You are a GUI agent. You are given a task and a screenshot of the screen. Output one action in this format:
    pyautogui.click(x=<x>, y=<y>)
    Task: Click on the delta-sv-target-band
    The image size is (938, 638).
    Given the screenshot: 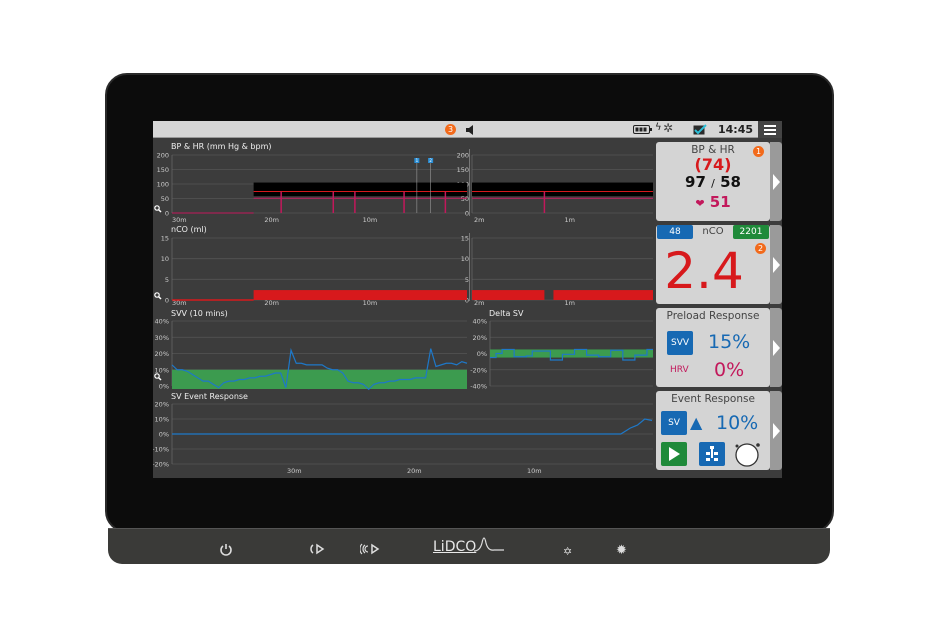 What is the action you would take?
    pyautogui.click(x=571, y=353)
    